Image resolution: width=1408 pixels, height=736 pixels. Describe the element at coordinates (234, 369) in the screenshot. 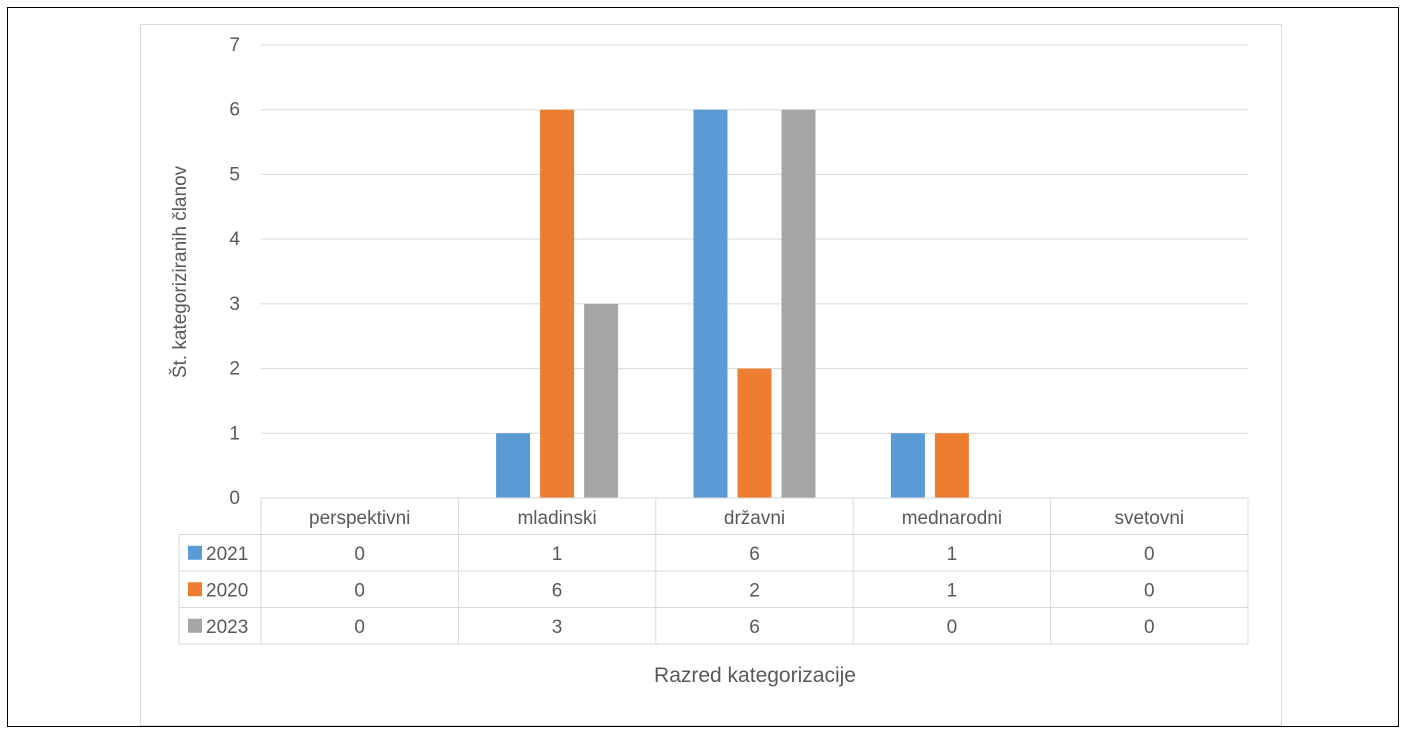

I see `y-tick-label: 2` at that location.